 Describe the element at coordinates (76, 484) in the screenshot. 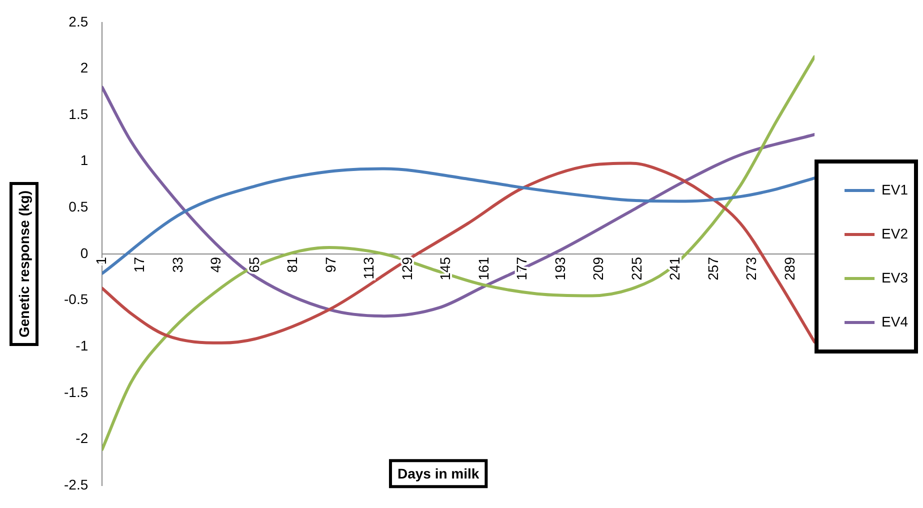

I see `y-tick-label: -2.5` at that location.